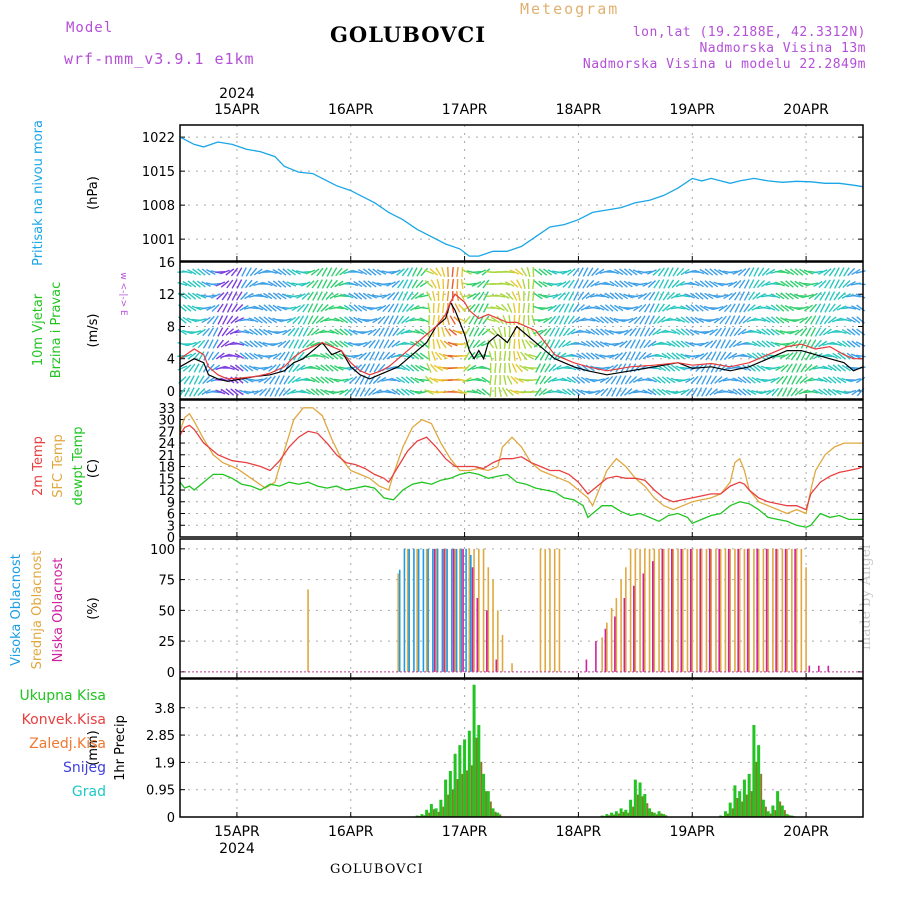 This screenshot has width=900, height=900. What do you see at coordinates (171, 360) in the screenshot?
I see `tick-label-y: 4` at bounding box center [171, 360].